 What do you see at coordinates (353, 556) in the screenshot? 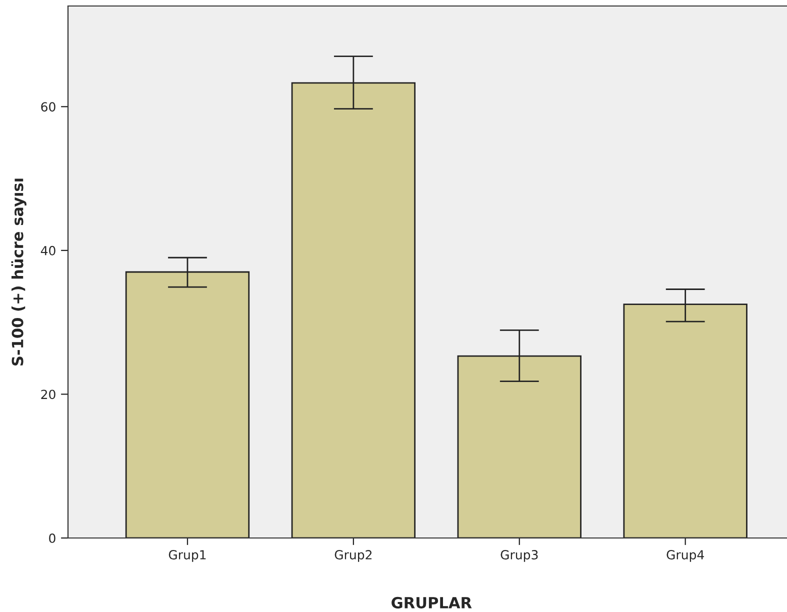
I see `x-tick-label: Grup2` at bounding box center [353, 556].